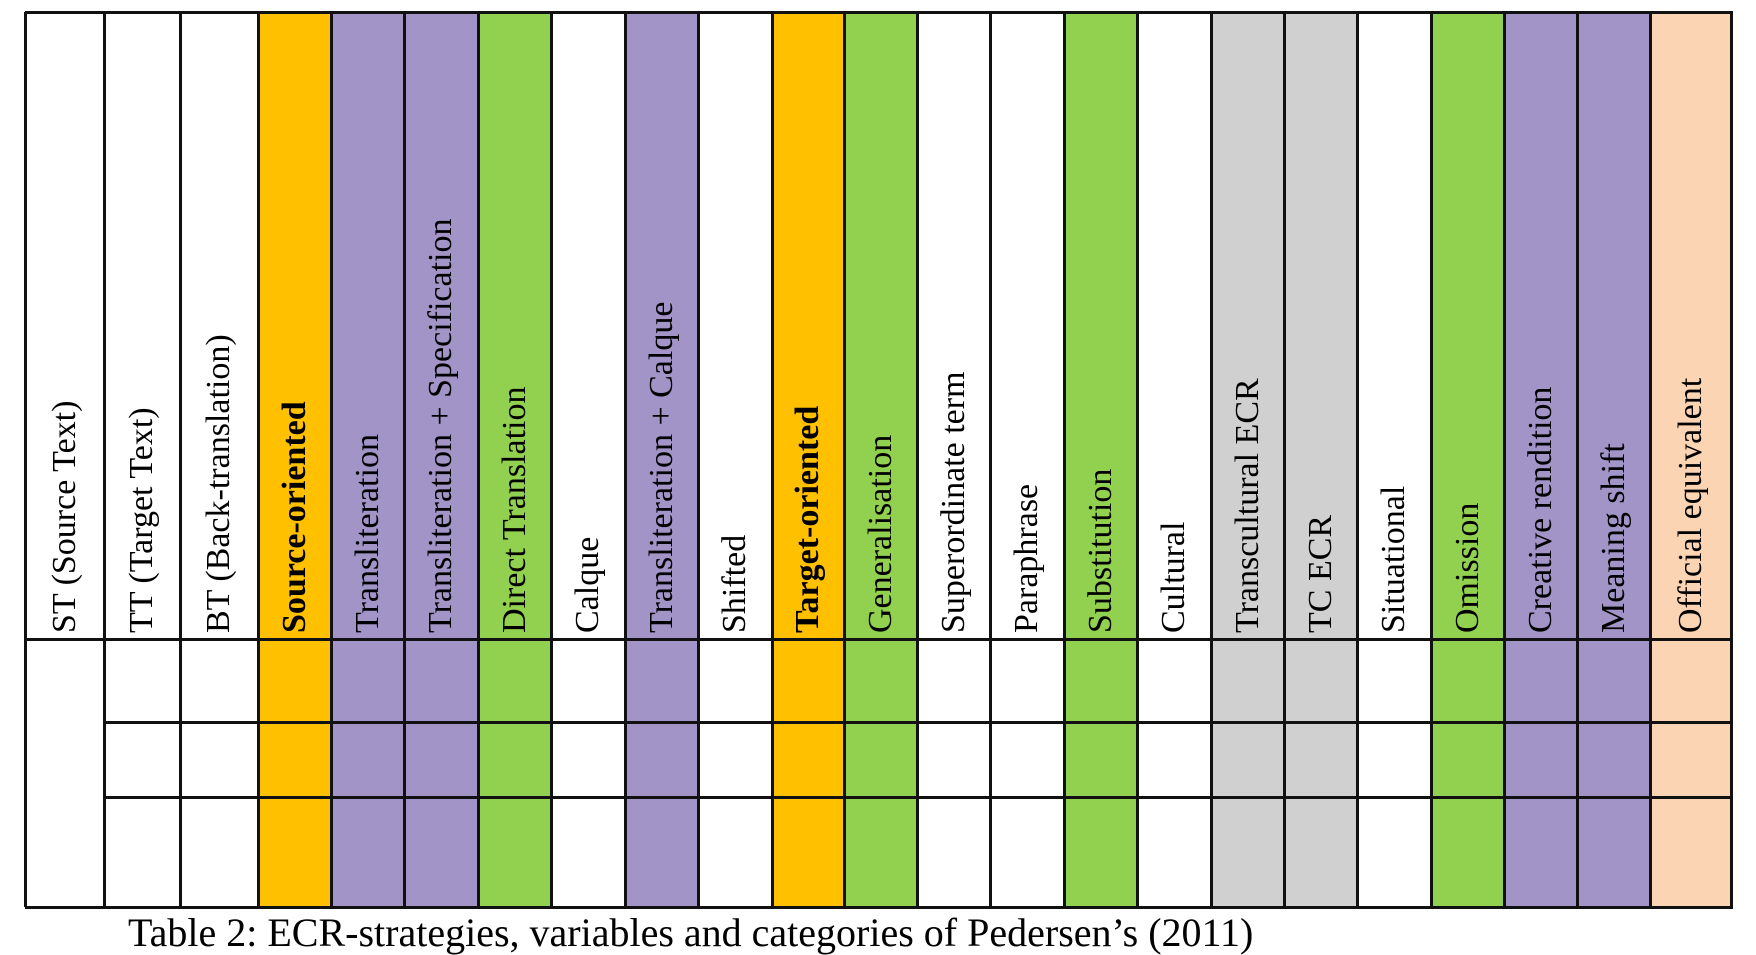 The width and height of the screenshot is (1756, 955). I want to click on column-header: Target-oriented, so click(807, 519).